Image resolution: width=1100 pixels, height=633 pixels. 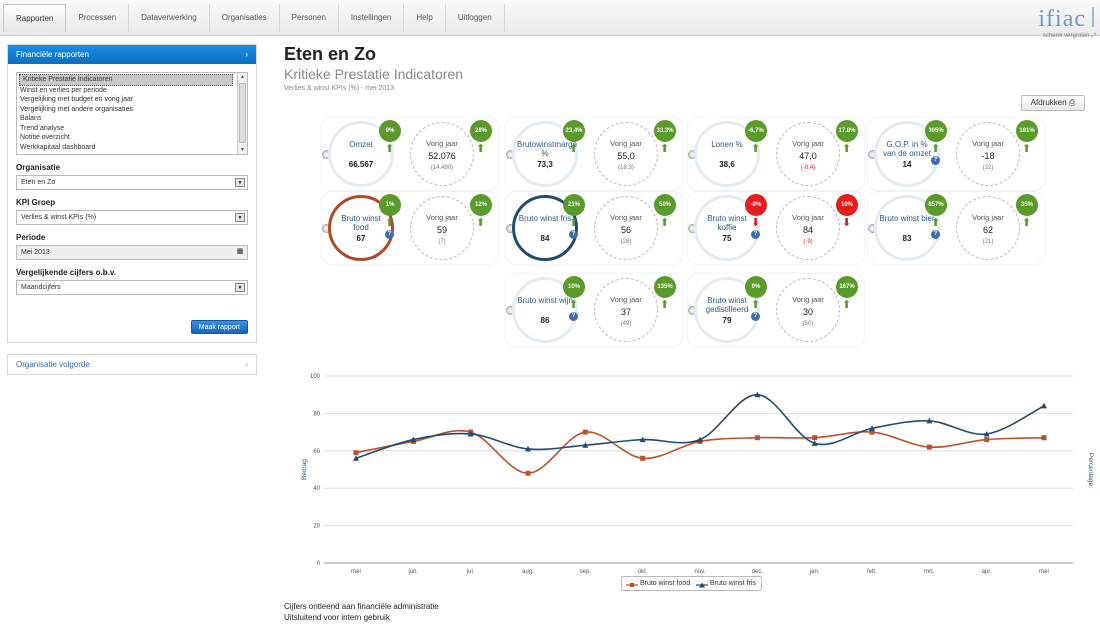 I want to click on org-order-link: Organisatie volgorde ›, so click(x=132, y=365).